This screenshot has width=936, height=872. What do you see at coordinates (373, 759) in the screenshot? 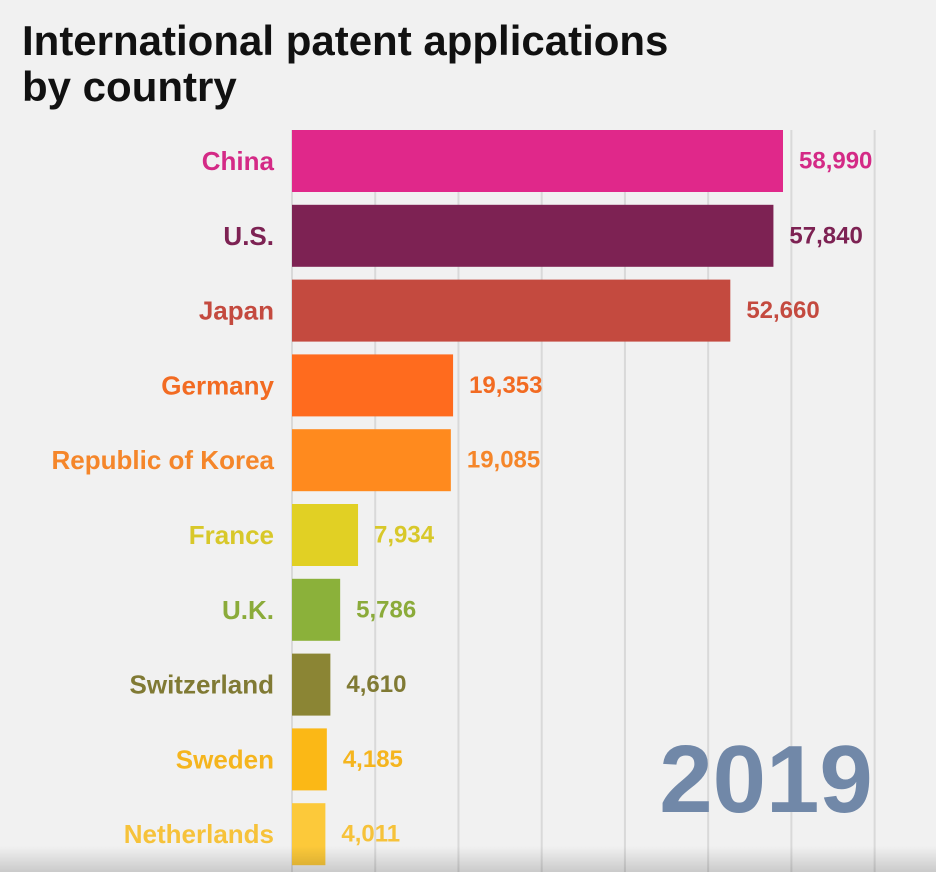
I see `value-label: 4,185` at bounding box center [373, 759].